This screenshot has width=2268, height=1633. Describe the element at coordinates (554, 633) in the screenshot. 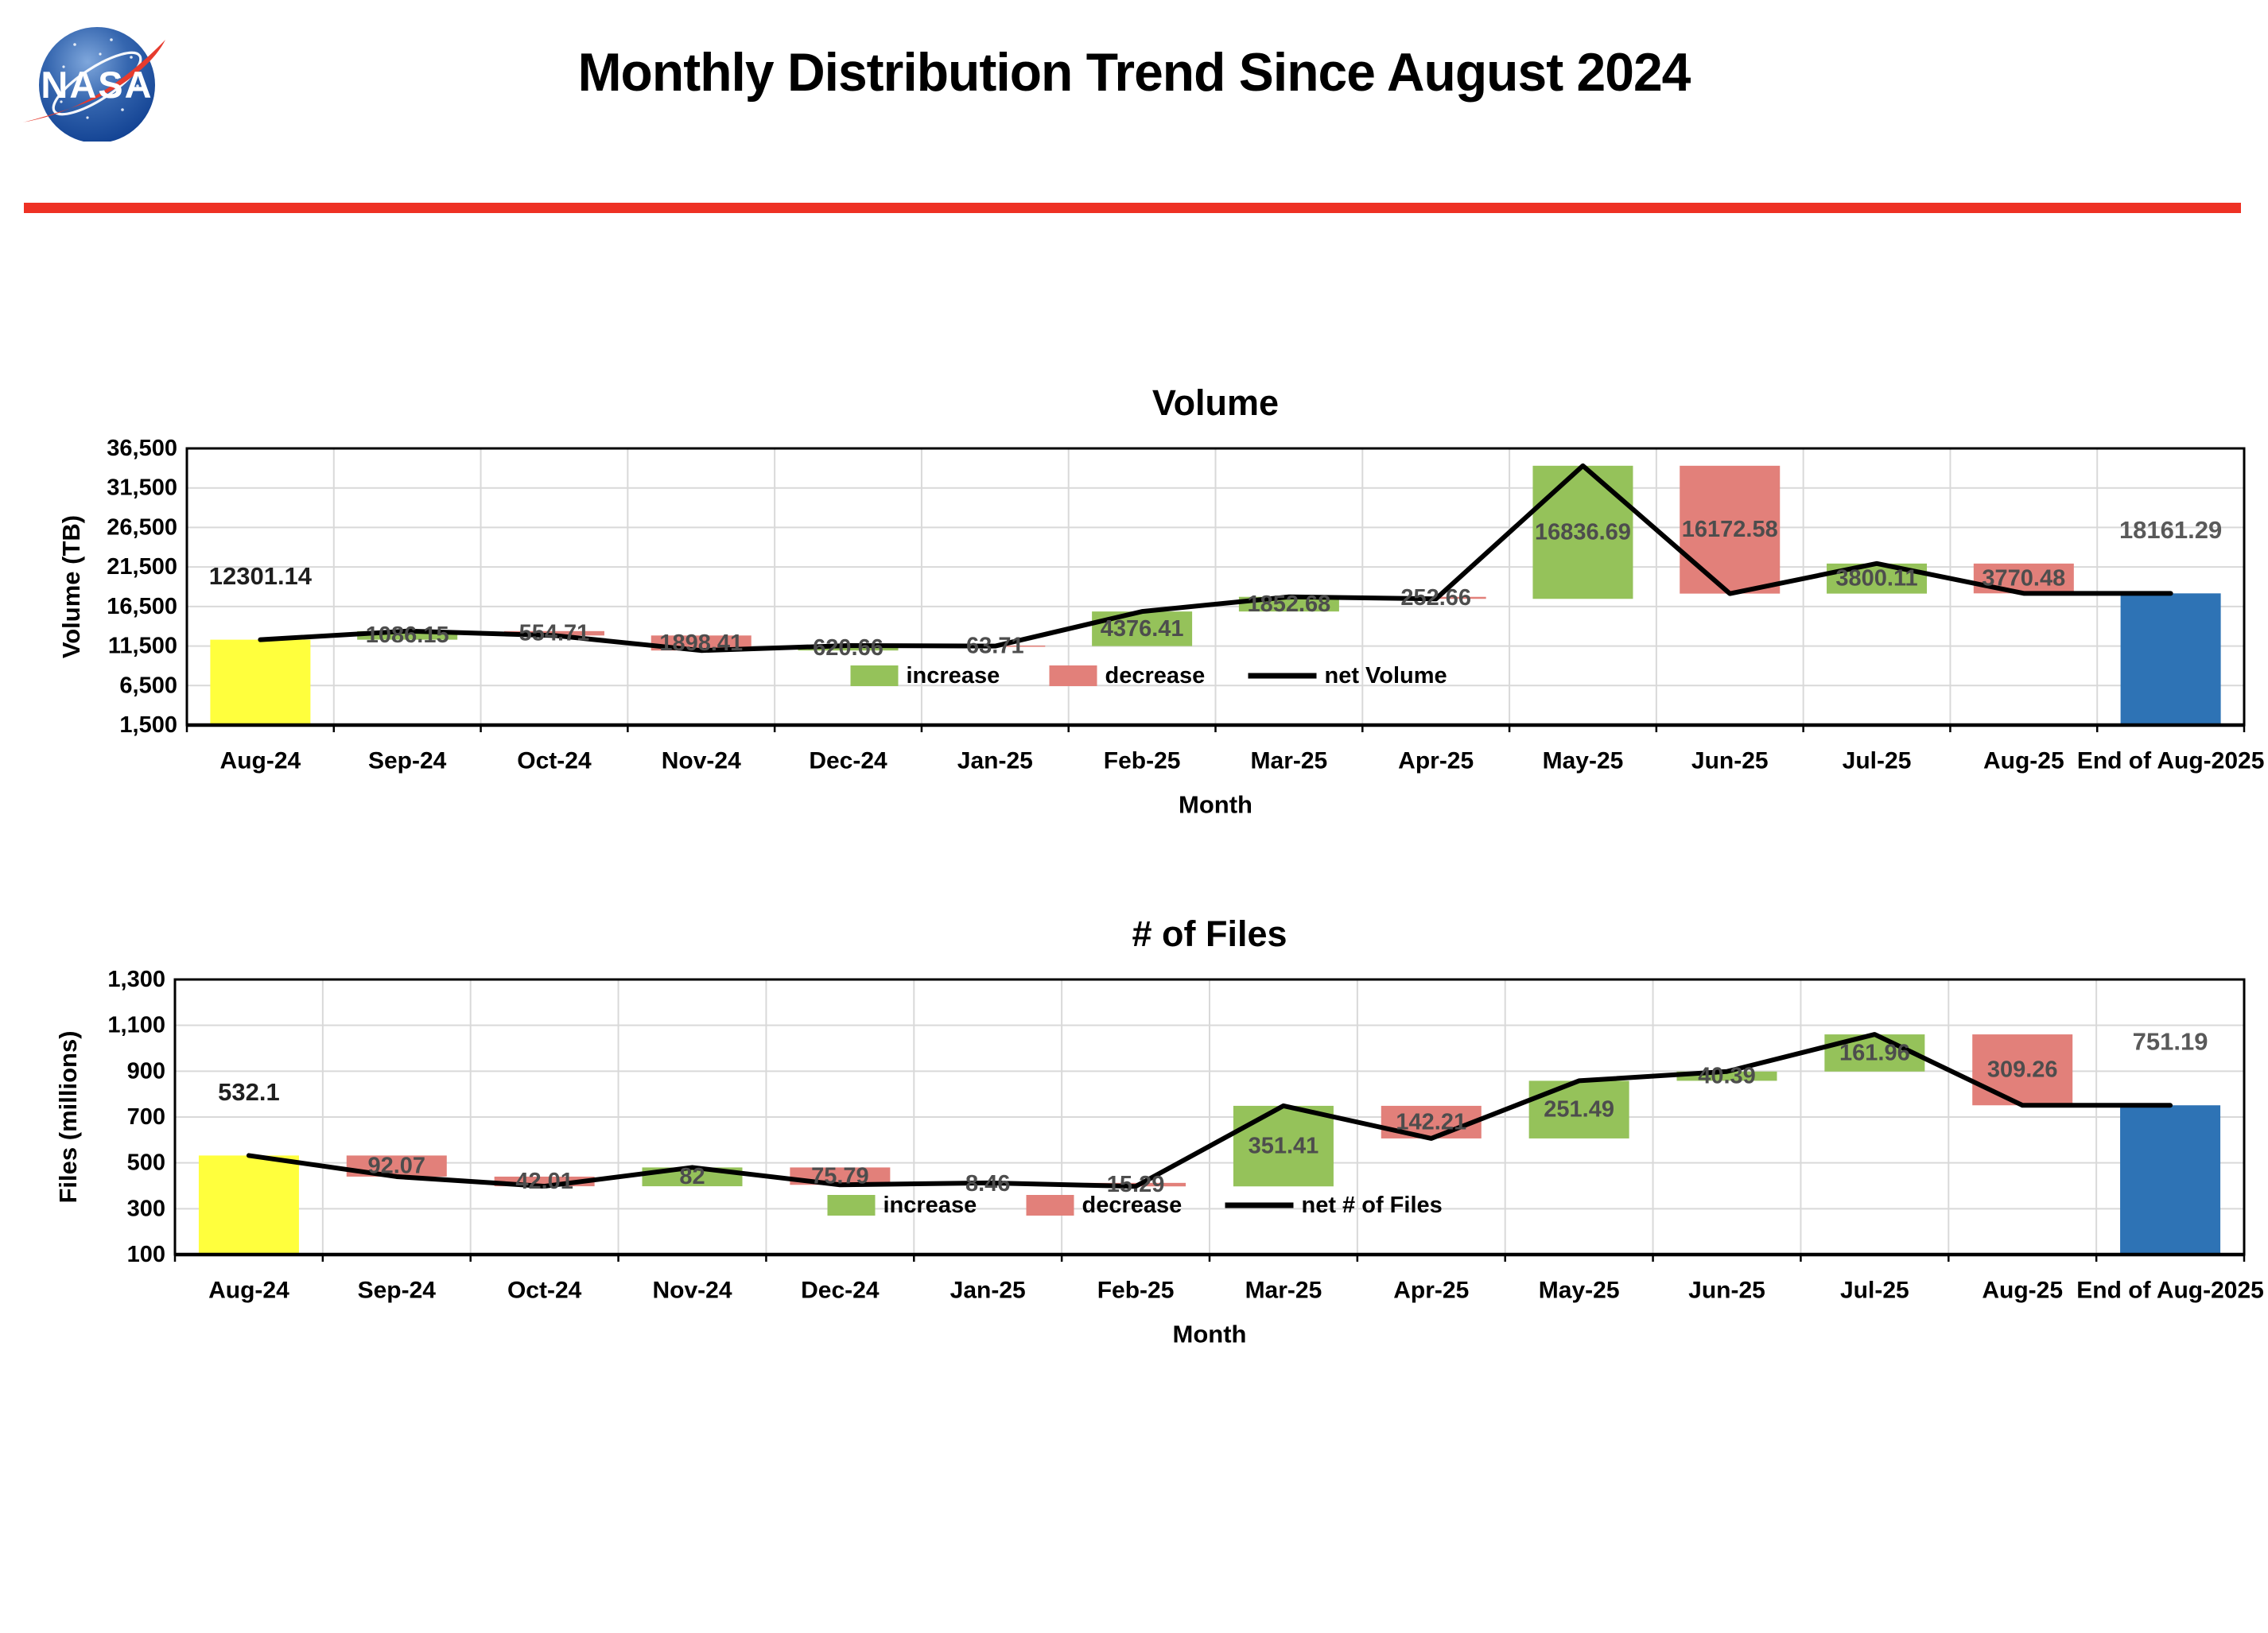

I see `data-label-Oct-24: 554.71` at that location.